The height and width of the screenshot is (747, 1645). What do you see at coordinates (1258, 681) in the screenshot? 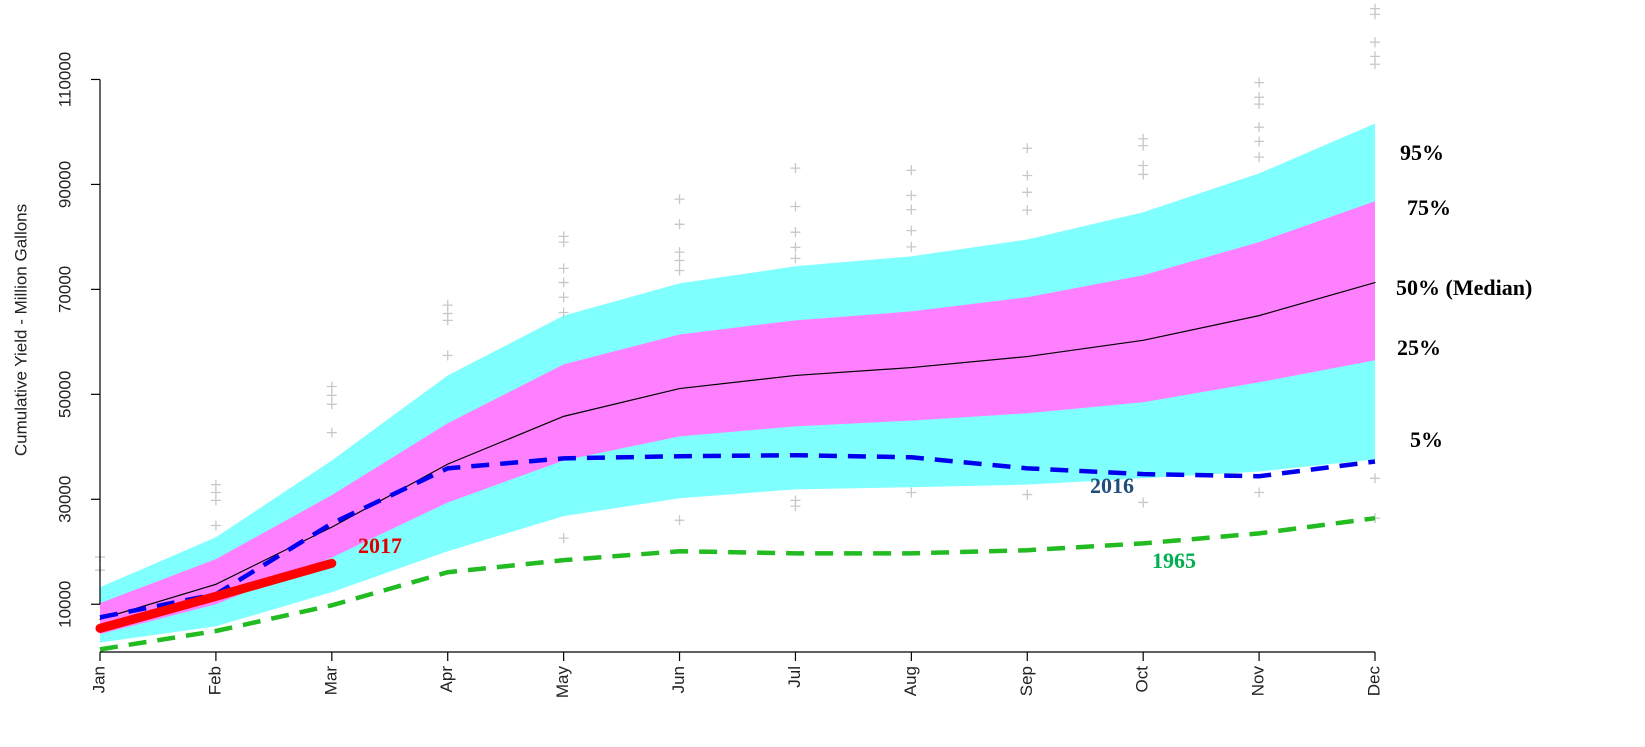
I see `x-tick-label: Nov` at bounding box center [1258, 681].